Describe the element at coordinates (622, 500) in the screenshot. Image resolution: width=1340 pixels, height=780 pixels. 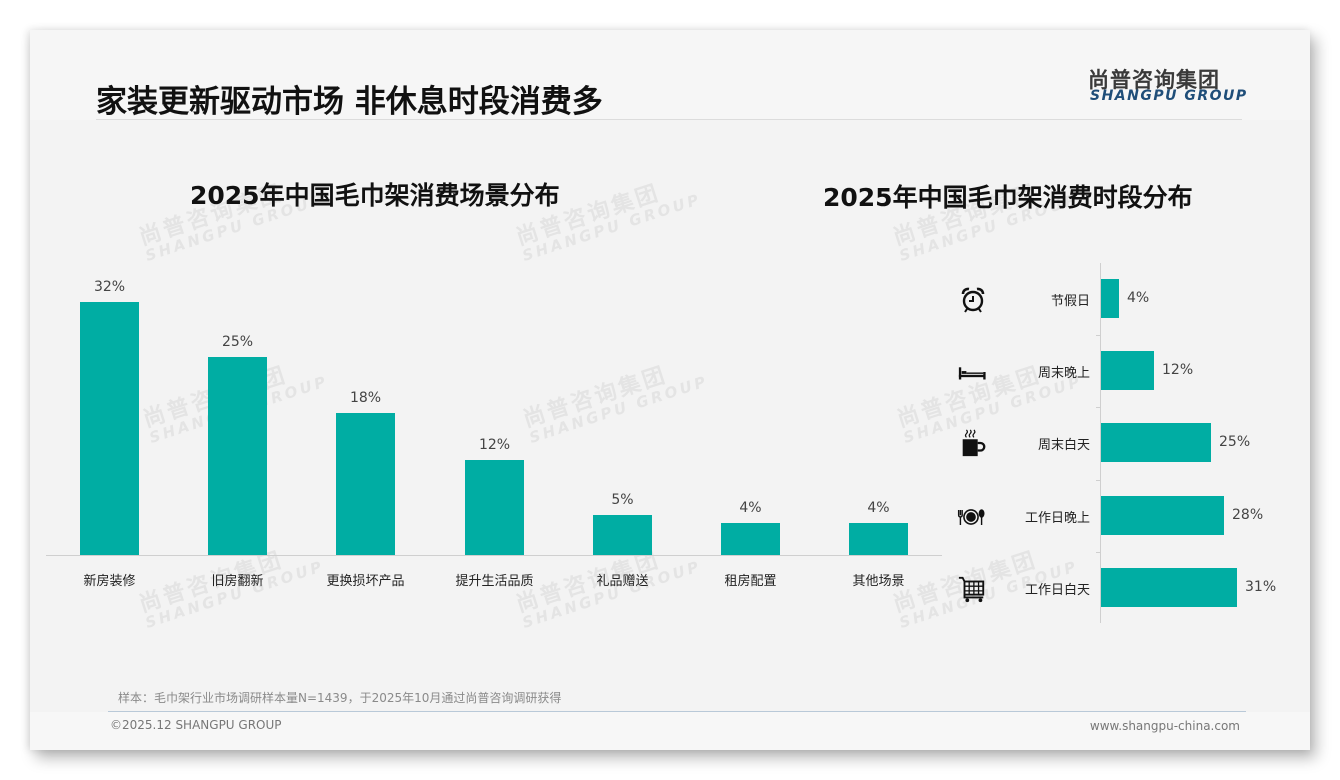
I see `data-label: 5%` at that location.